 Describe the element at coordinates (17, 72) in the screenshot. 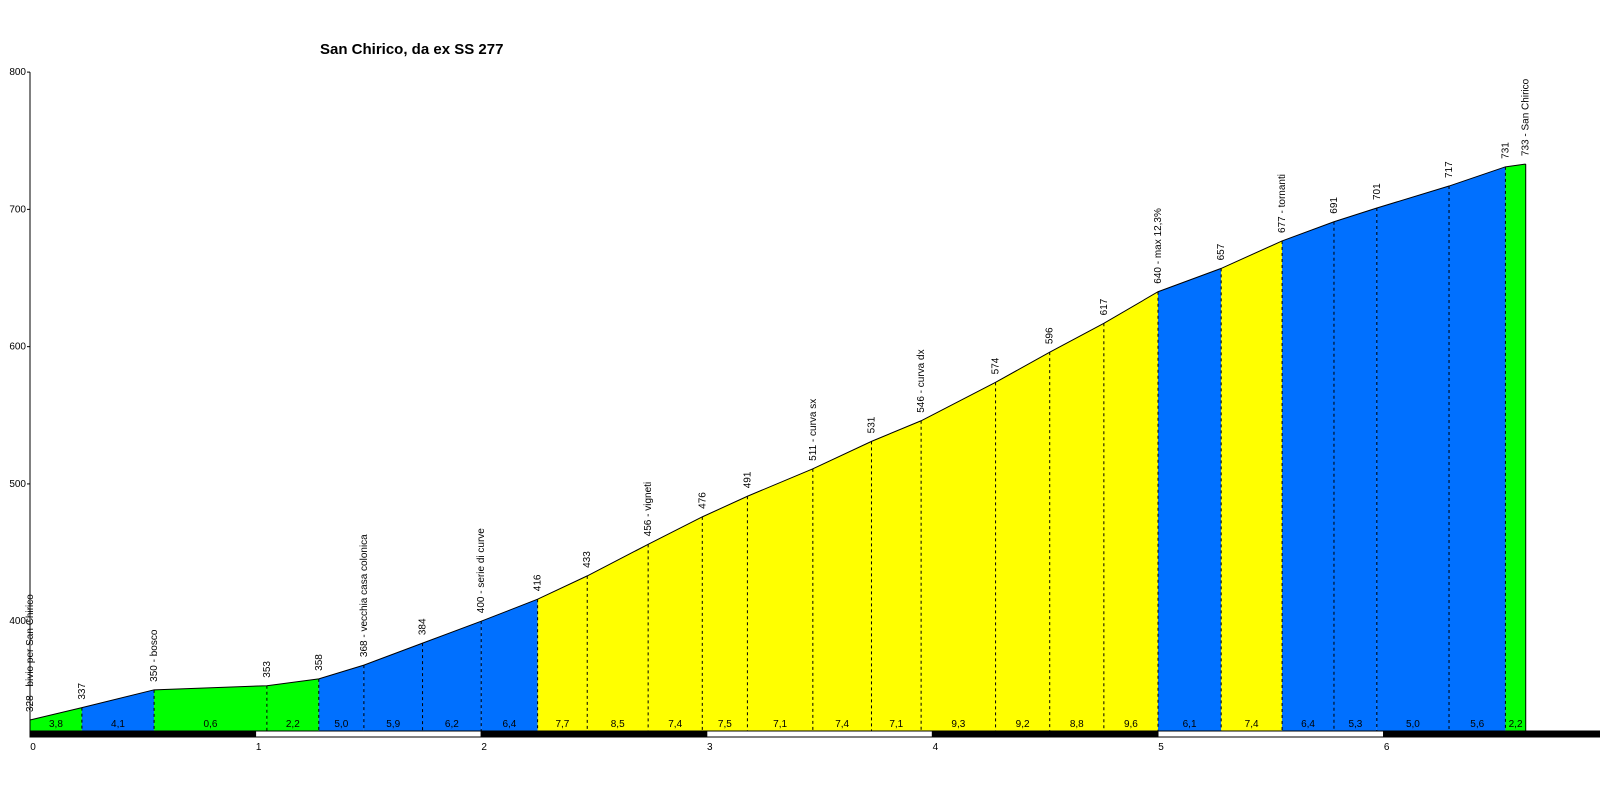

I see `y-tick-label: 800` at that location.